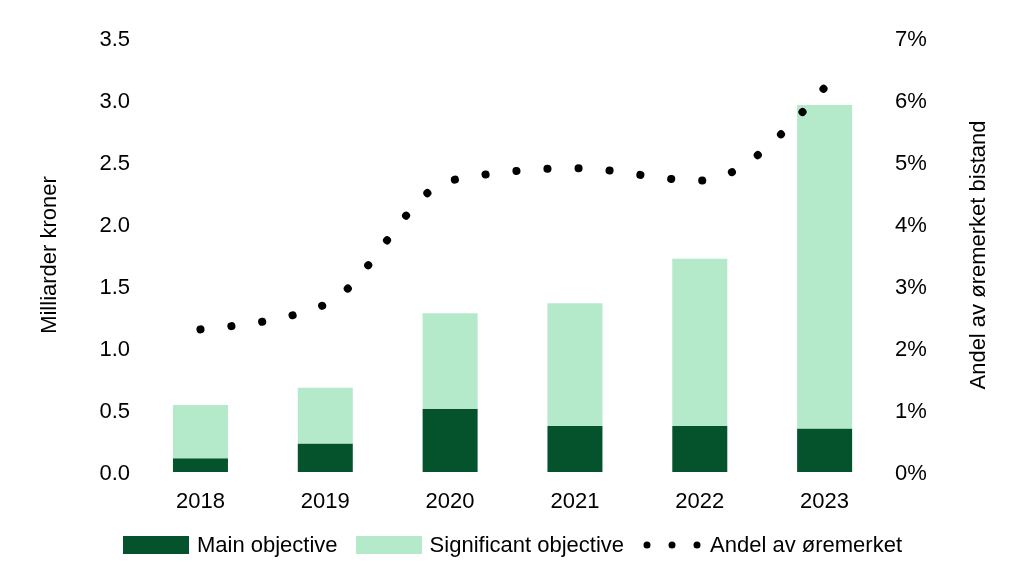  I want to click on y-tick-label: 3.5, so click(114, 38).